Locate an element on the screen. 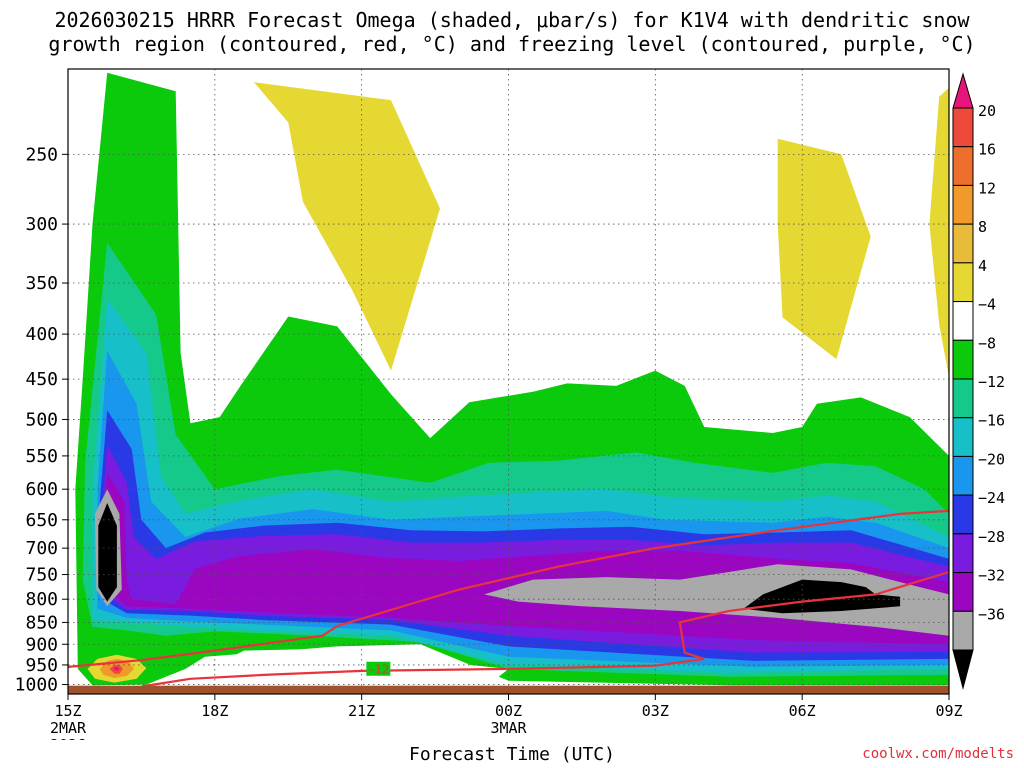 The height and width of the screenshot is (768, 1024). x-tick-label-3-1: 3MAR is located at coordinates (508, 728).